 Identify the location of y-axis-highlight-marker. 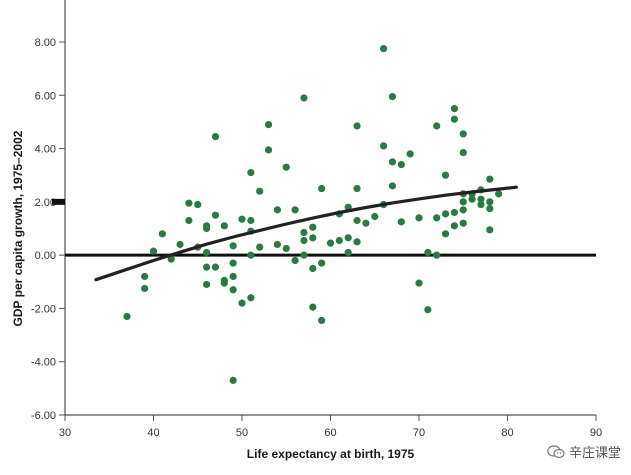
(58, 201).